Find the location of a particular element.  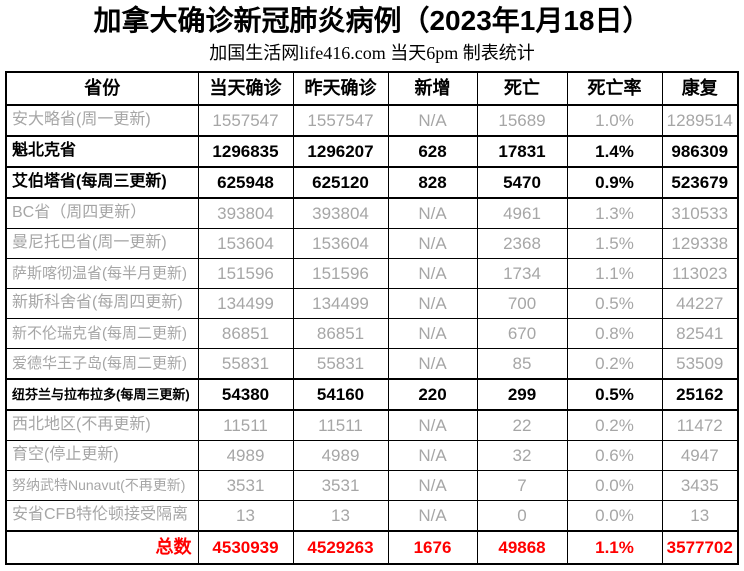

province-cell: 爱德华王子岛(每周二更新) is located at coordinates (102, 364).